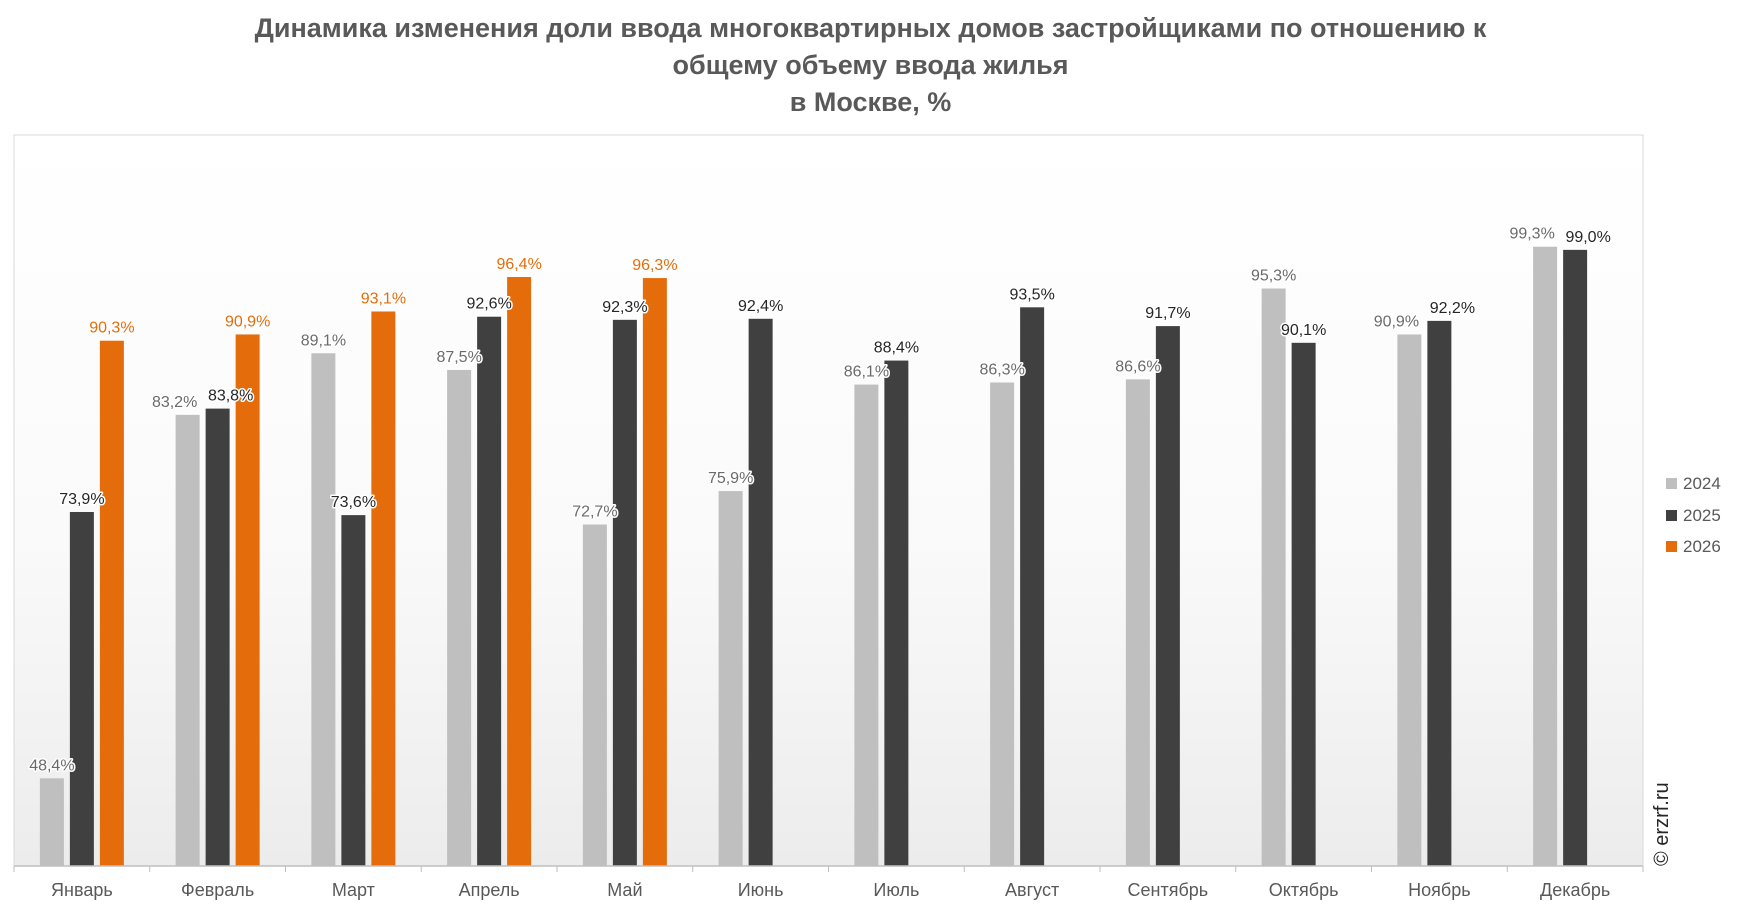  What do you see at coordinates (247, 321) in the screenshot?
I see `data-label-2026-2: 90,9%` at bounding box center [247, 321].